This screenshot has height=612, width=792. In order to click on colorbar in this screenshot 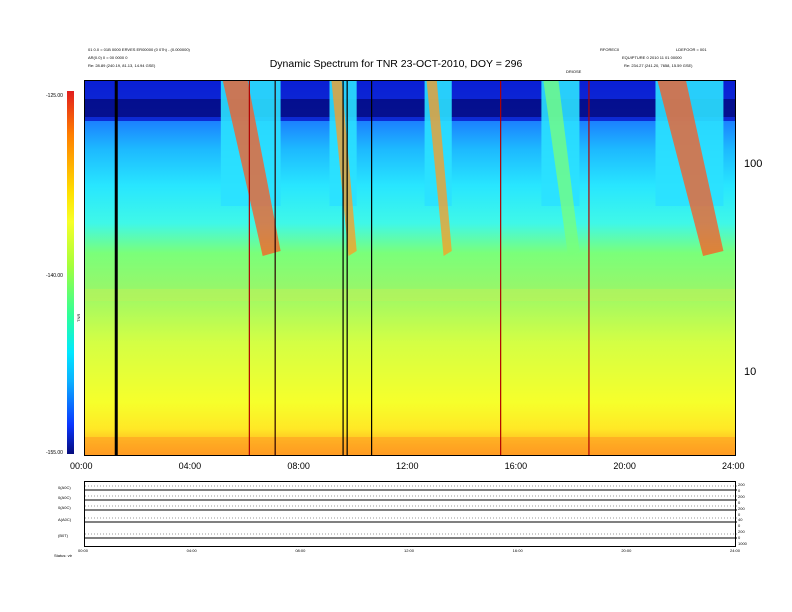, I will do `click(70, 272)`.